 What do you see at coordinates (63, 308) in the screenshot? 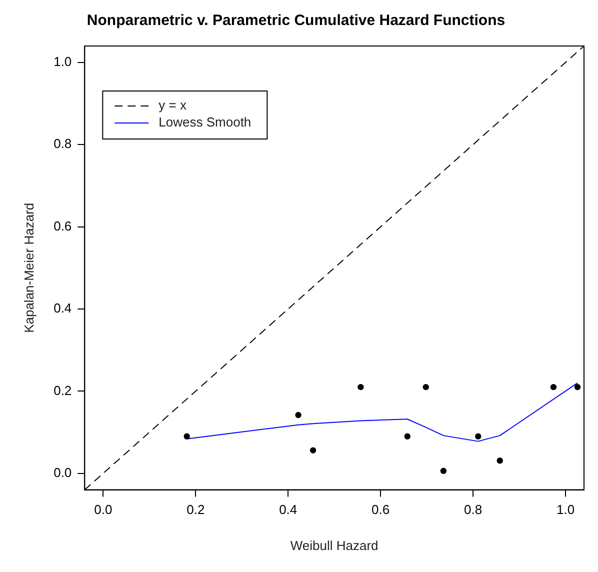
I see `y-tick-label: 0.4` at bounding box center [63, 308].